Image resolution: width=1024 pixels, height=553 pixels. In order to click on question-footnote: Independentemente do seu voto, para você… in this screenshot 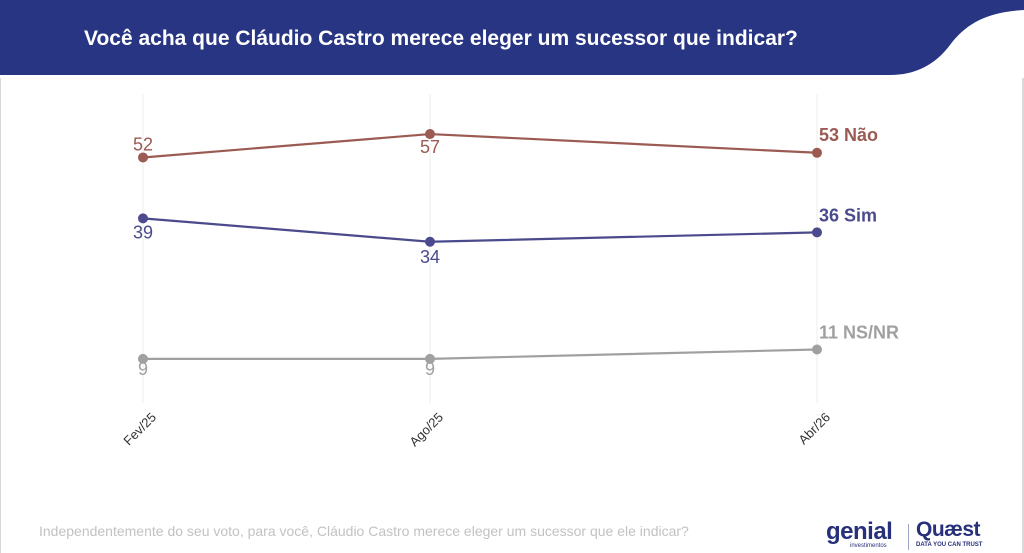, I will do `click(364, 531)`.